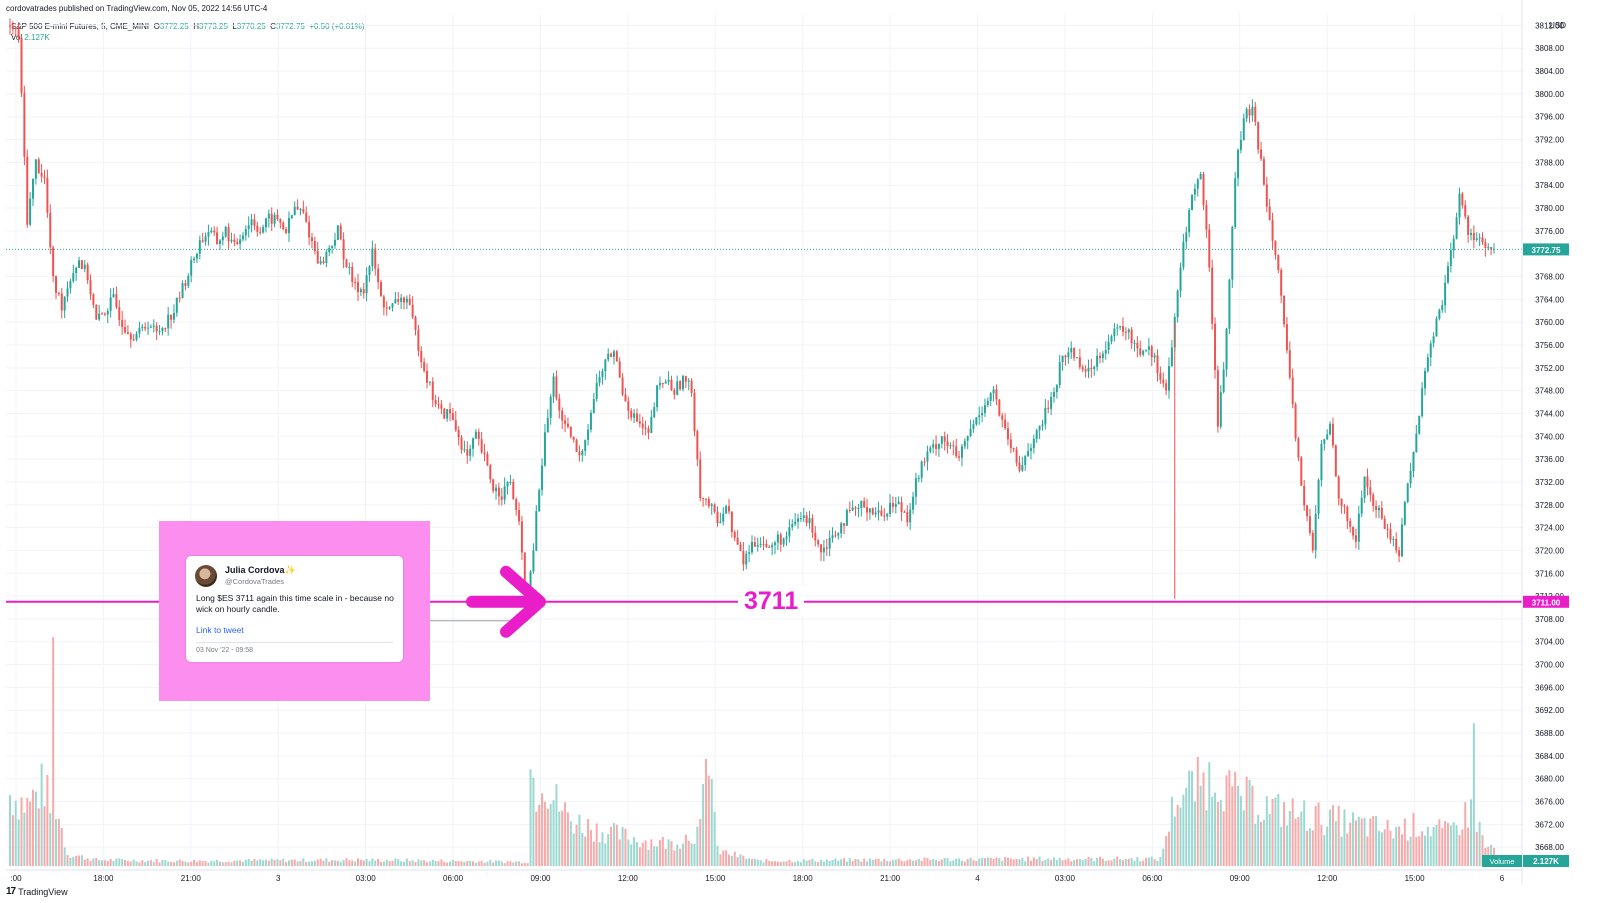 This screenshot has height=903, width=1600. I want to click on y-tick-label: 3768.00, so click(1549, 277).